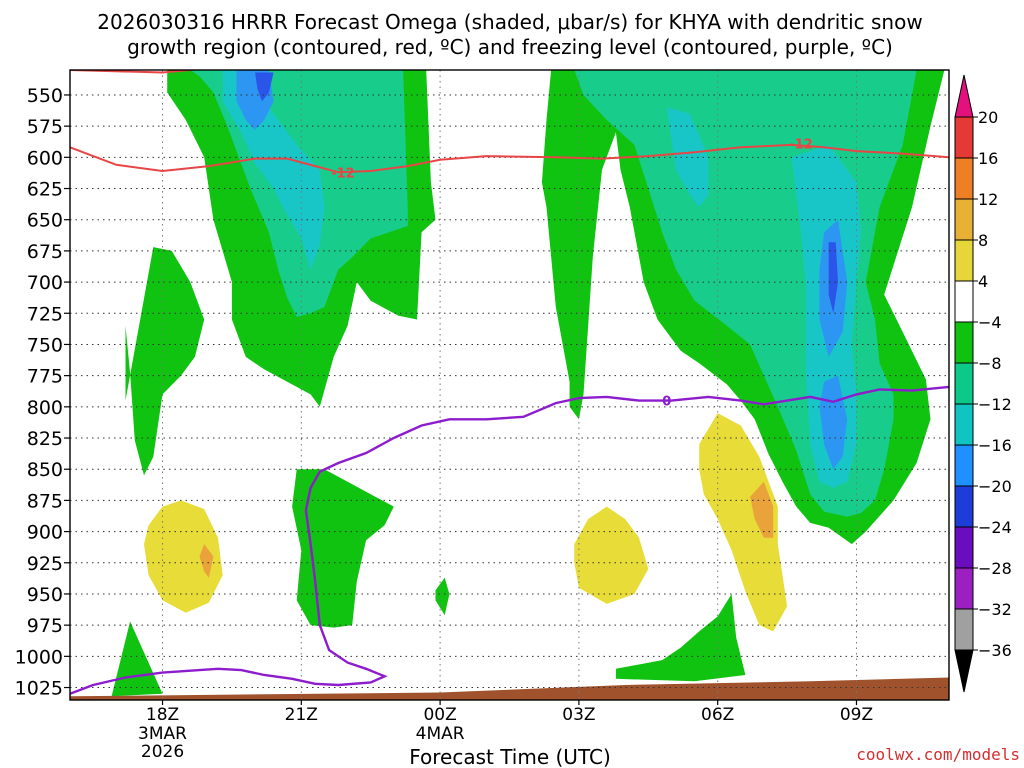 The width and height of the screenshot is (1024, 768). I want to click on dgz-contour-label-1-text: -12, so click(343, 173).